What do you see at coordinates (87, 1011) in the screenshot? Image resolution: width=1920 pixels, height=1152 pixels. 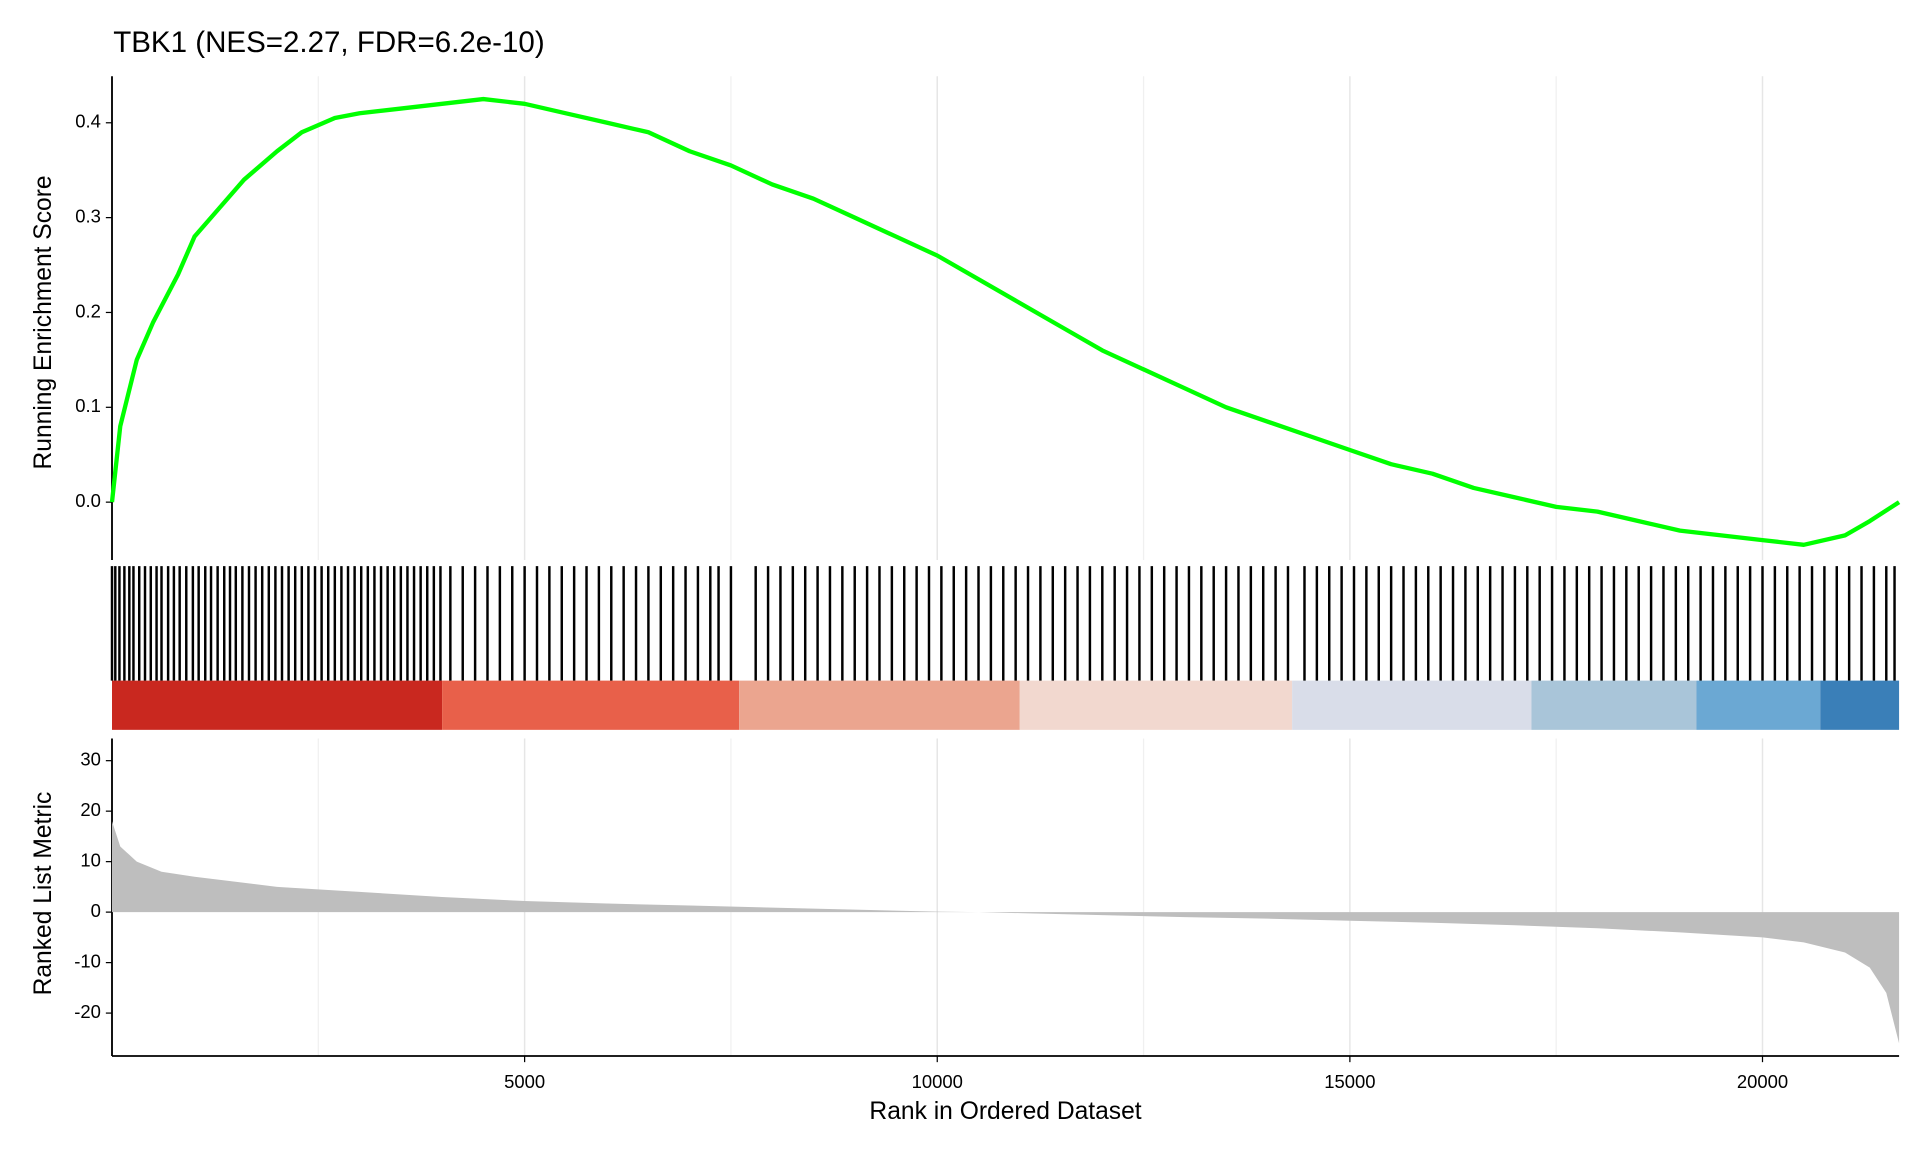 I see `y-tick-label: -20` at bounding box center [87, 1011].